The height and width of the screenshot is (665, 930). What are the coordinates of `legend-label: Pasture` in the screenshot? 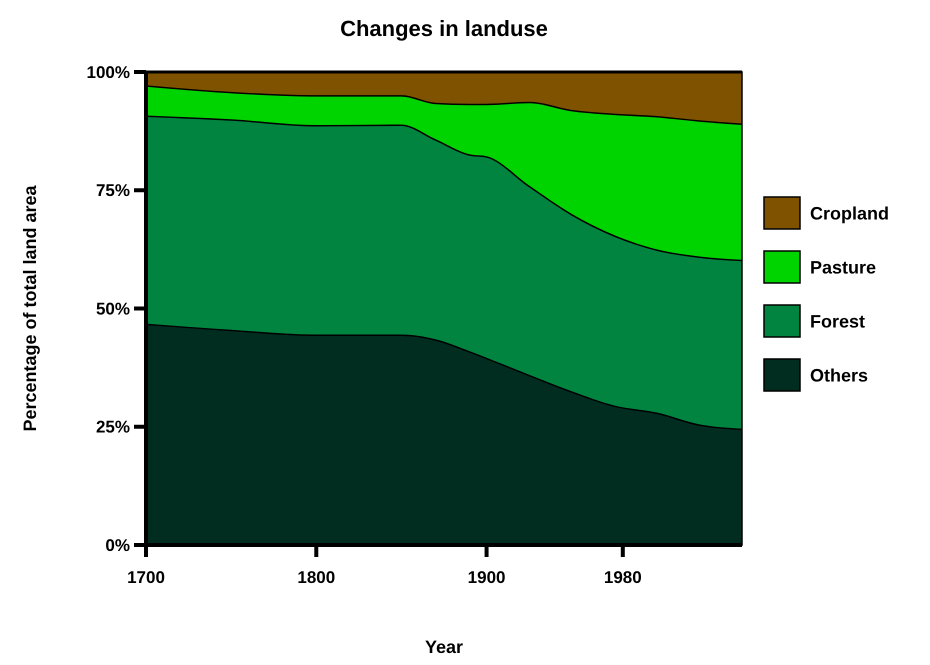 It's located at (843, 267).